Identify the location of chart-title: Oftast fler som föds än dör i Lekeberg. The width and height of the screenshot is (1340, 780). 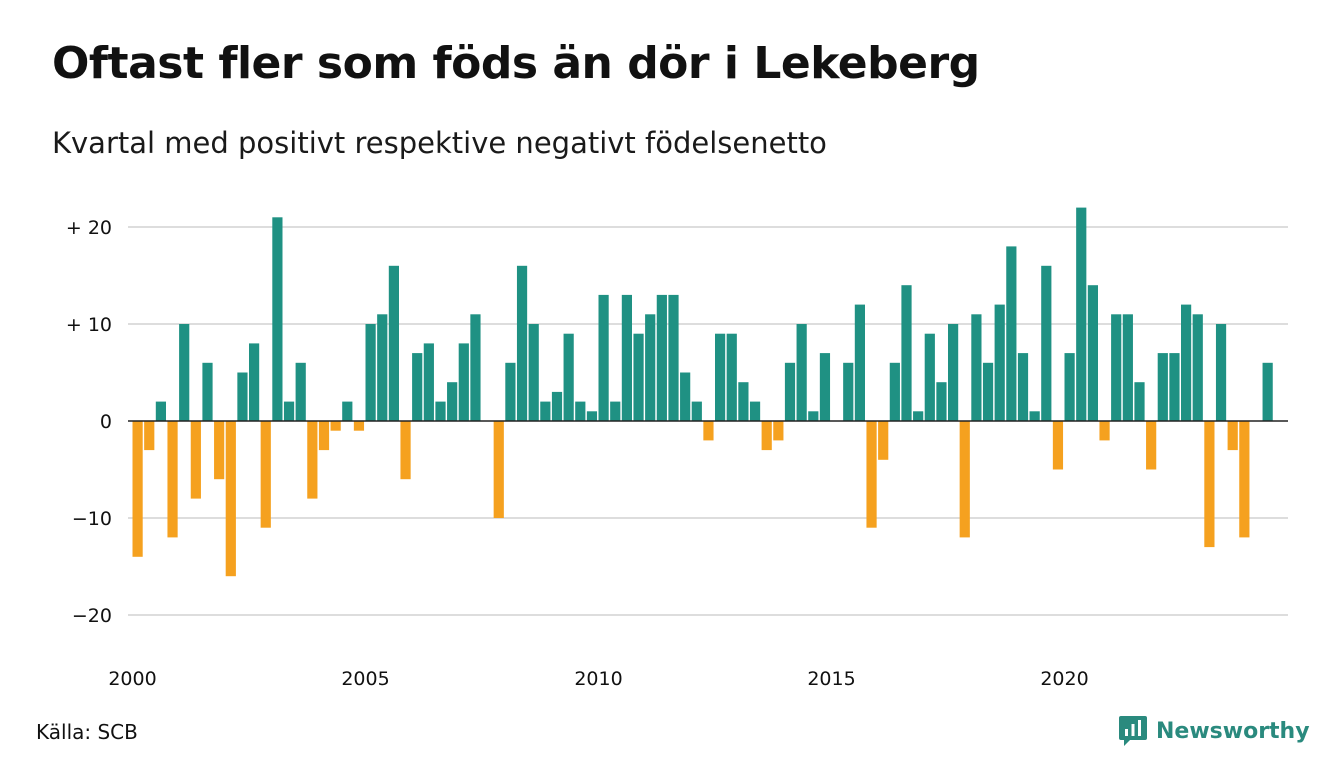
(516, 63).